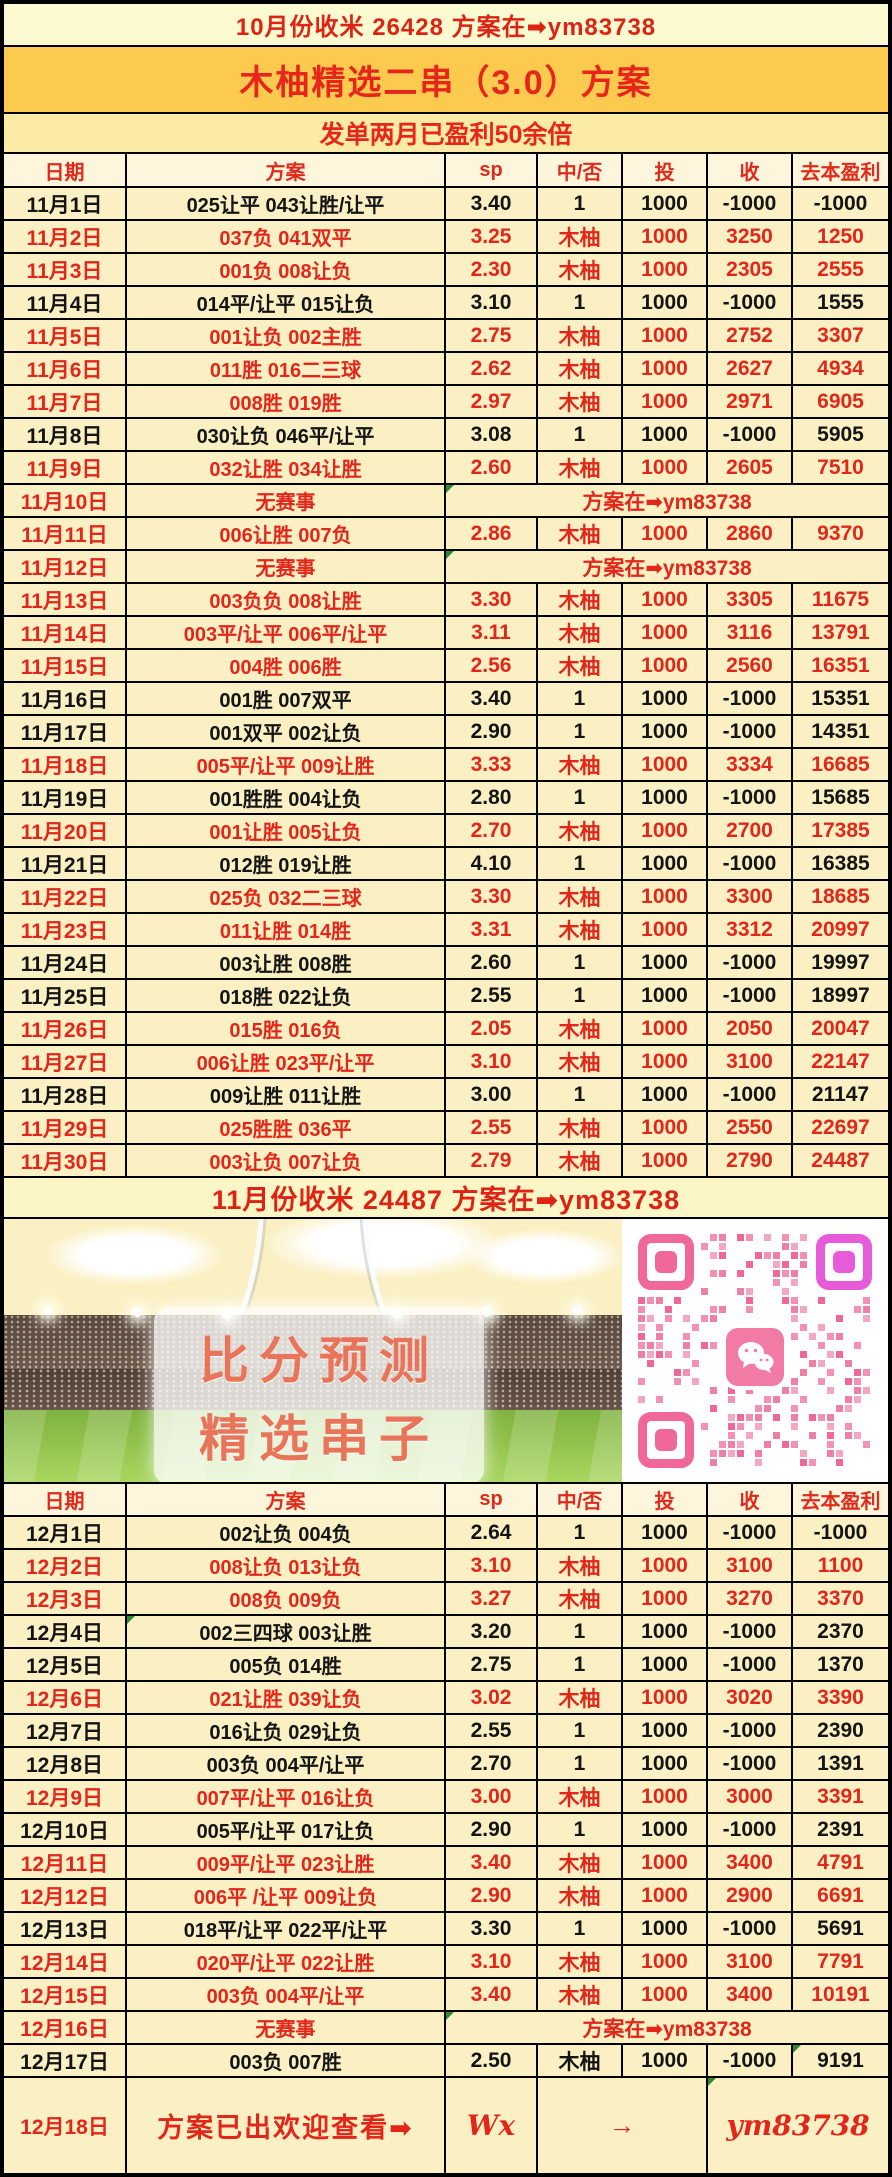 This screenshot has height=2177, width=892. Describe the element at coordinates (64, 700) in the screenshot. I see `date-cell: 11月16日` at that location.